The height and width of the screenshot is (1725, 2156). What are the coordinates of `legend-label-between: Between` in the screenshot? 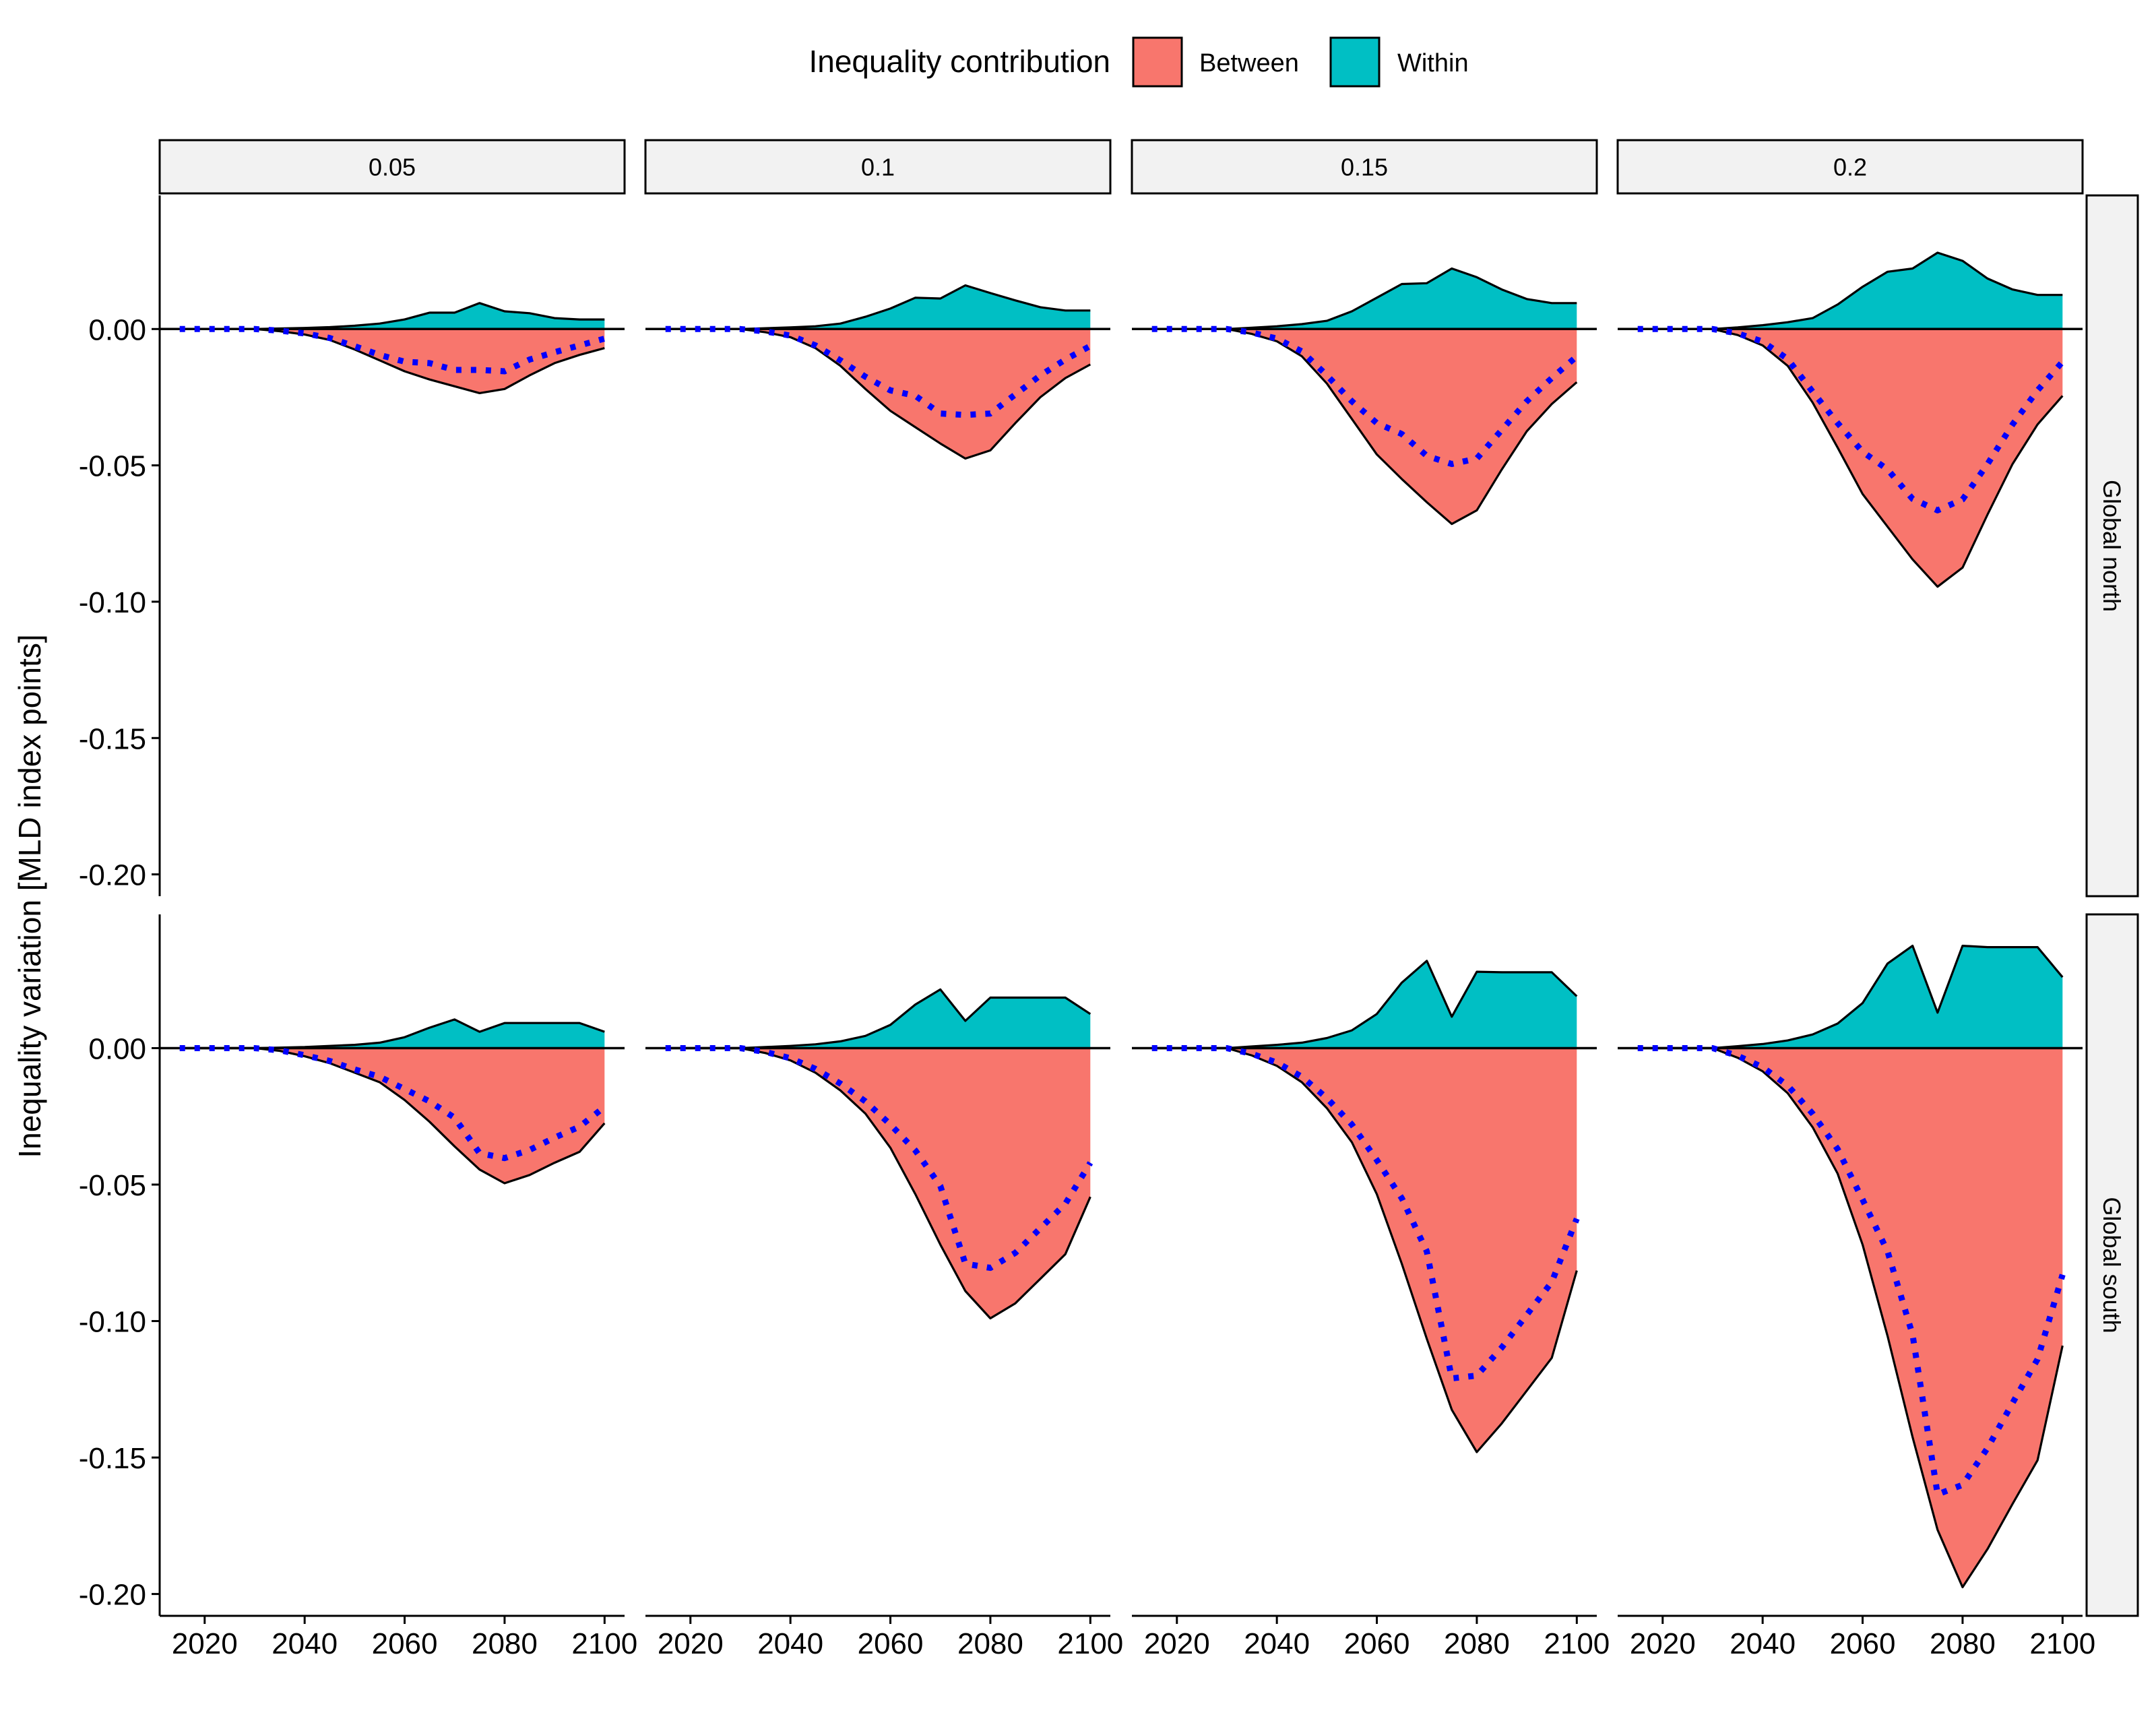 It's located at (1249, 63).